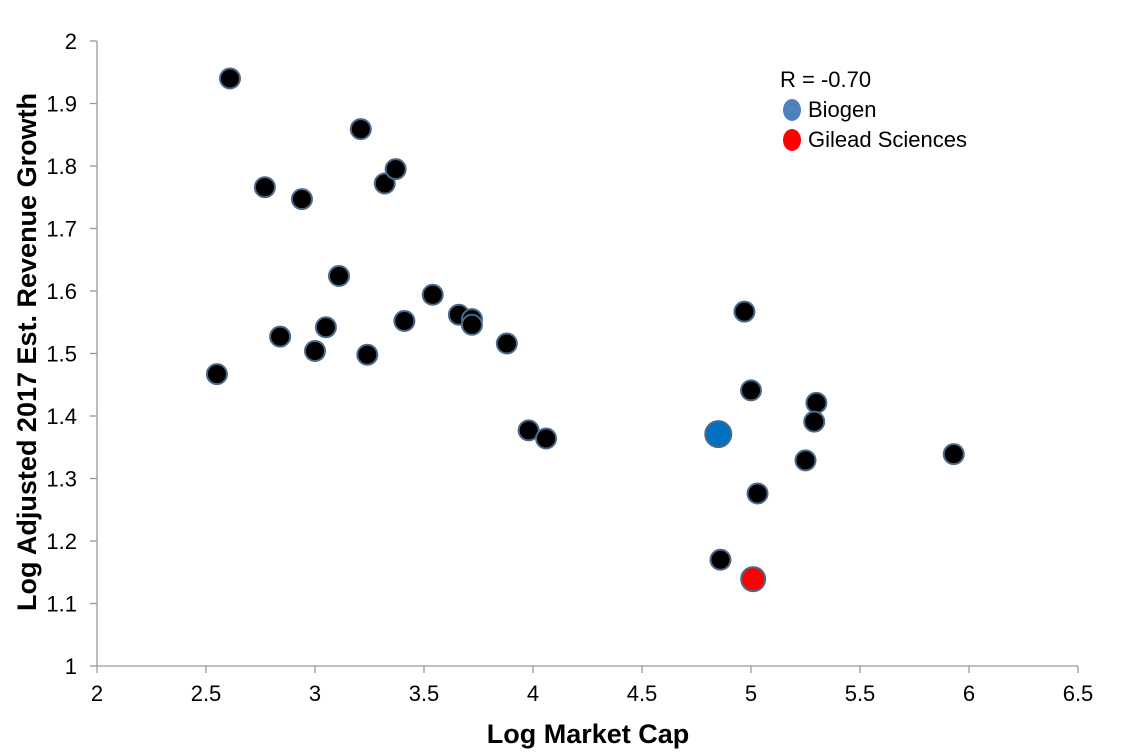 The width and height of the screenshot is (1146, 755). I want to click on legend: R = -0.70 Biogen Gilead Sciences, so click(873, 109).